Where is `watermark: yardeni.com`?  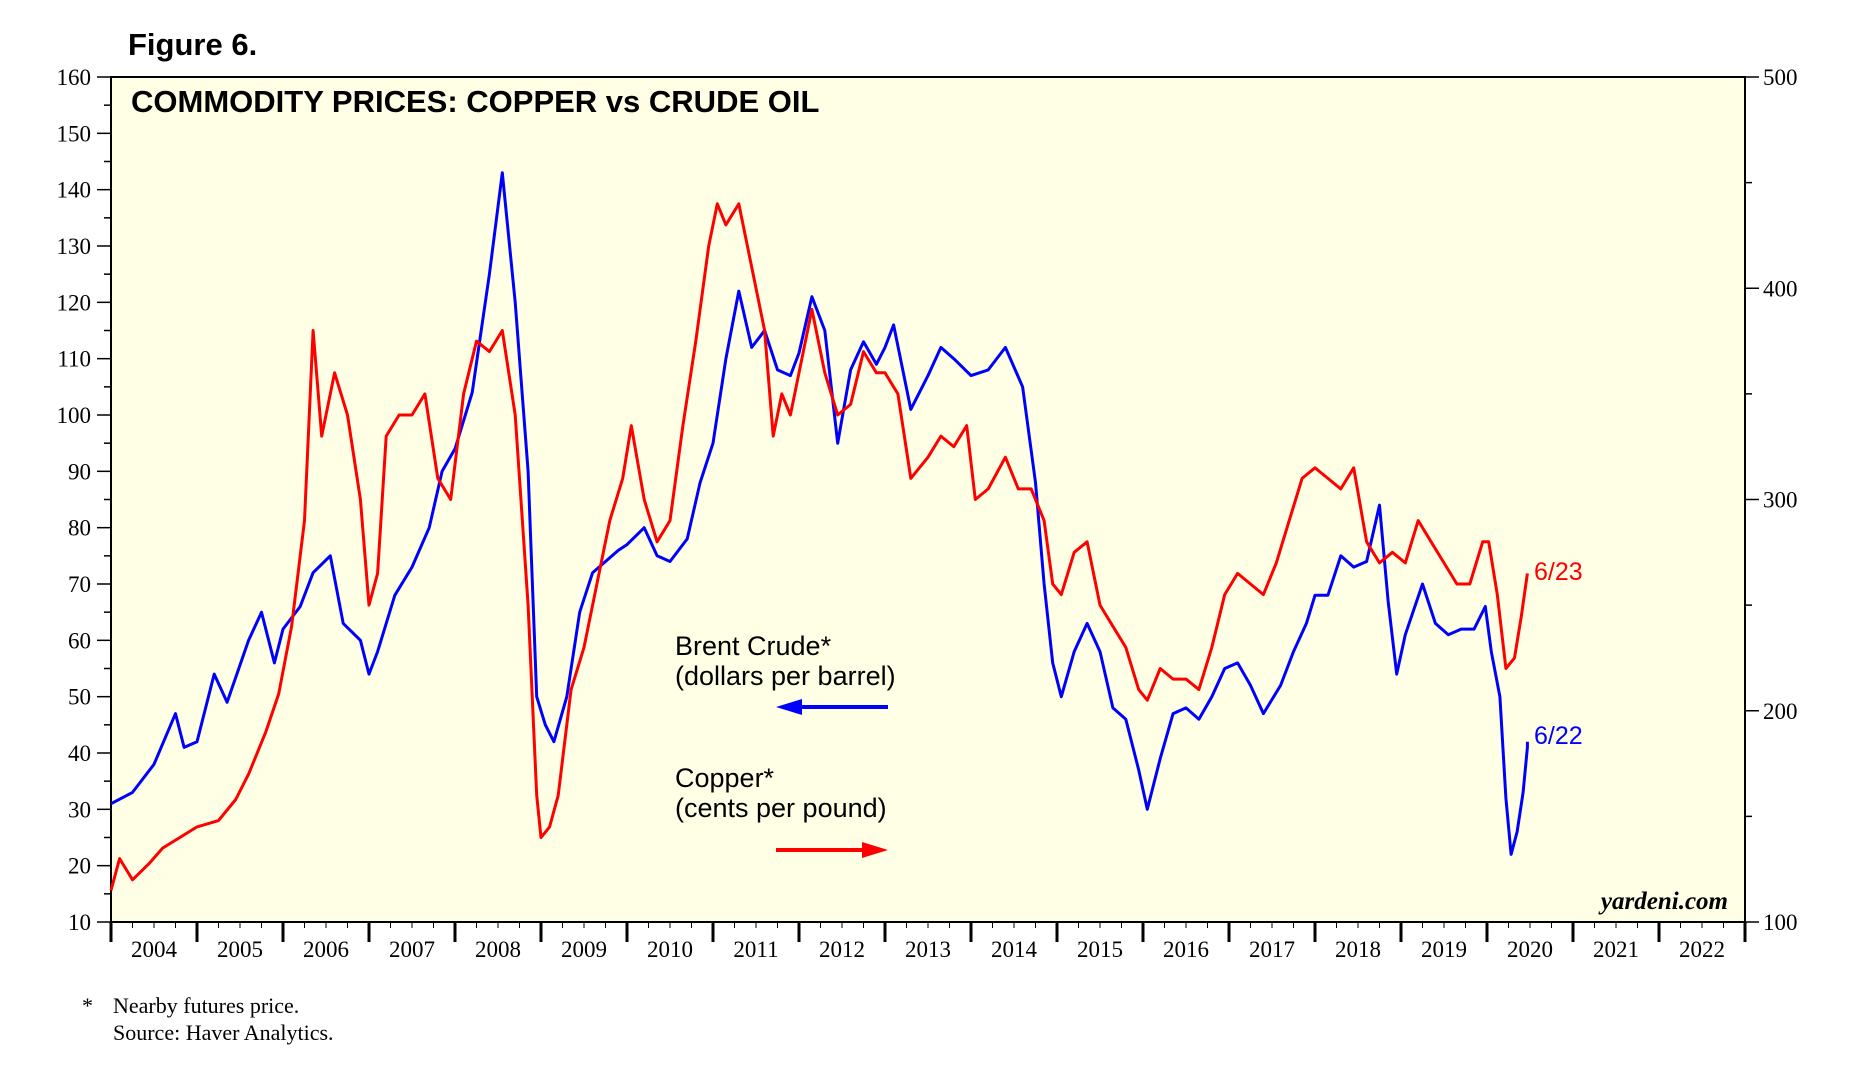
watermark: yardeni.com is located at coordinates (1663, 901).